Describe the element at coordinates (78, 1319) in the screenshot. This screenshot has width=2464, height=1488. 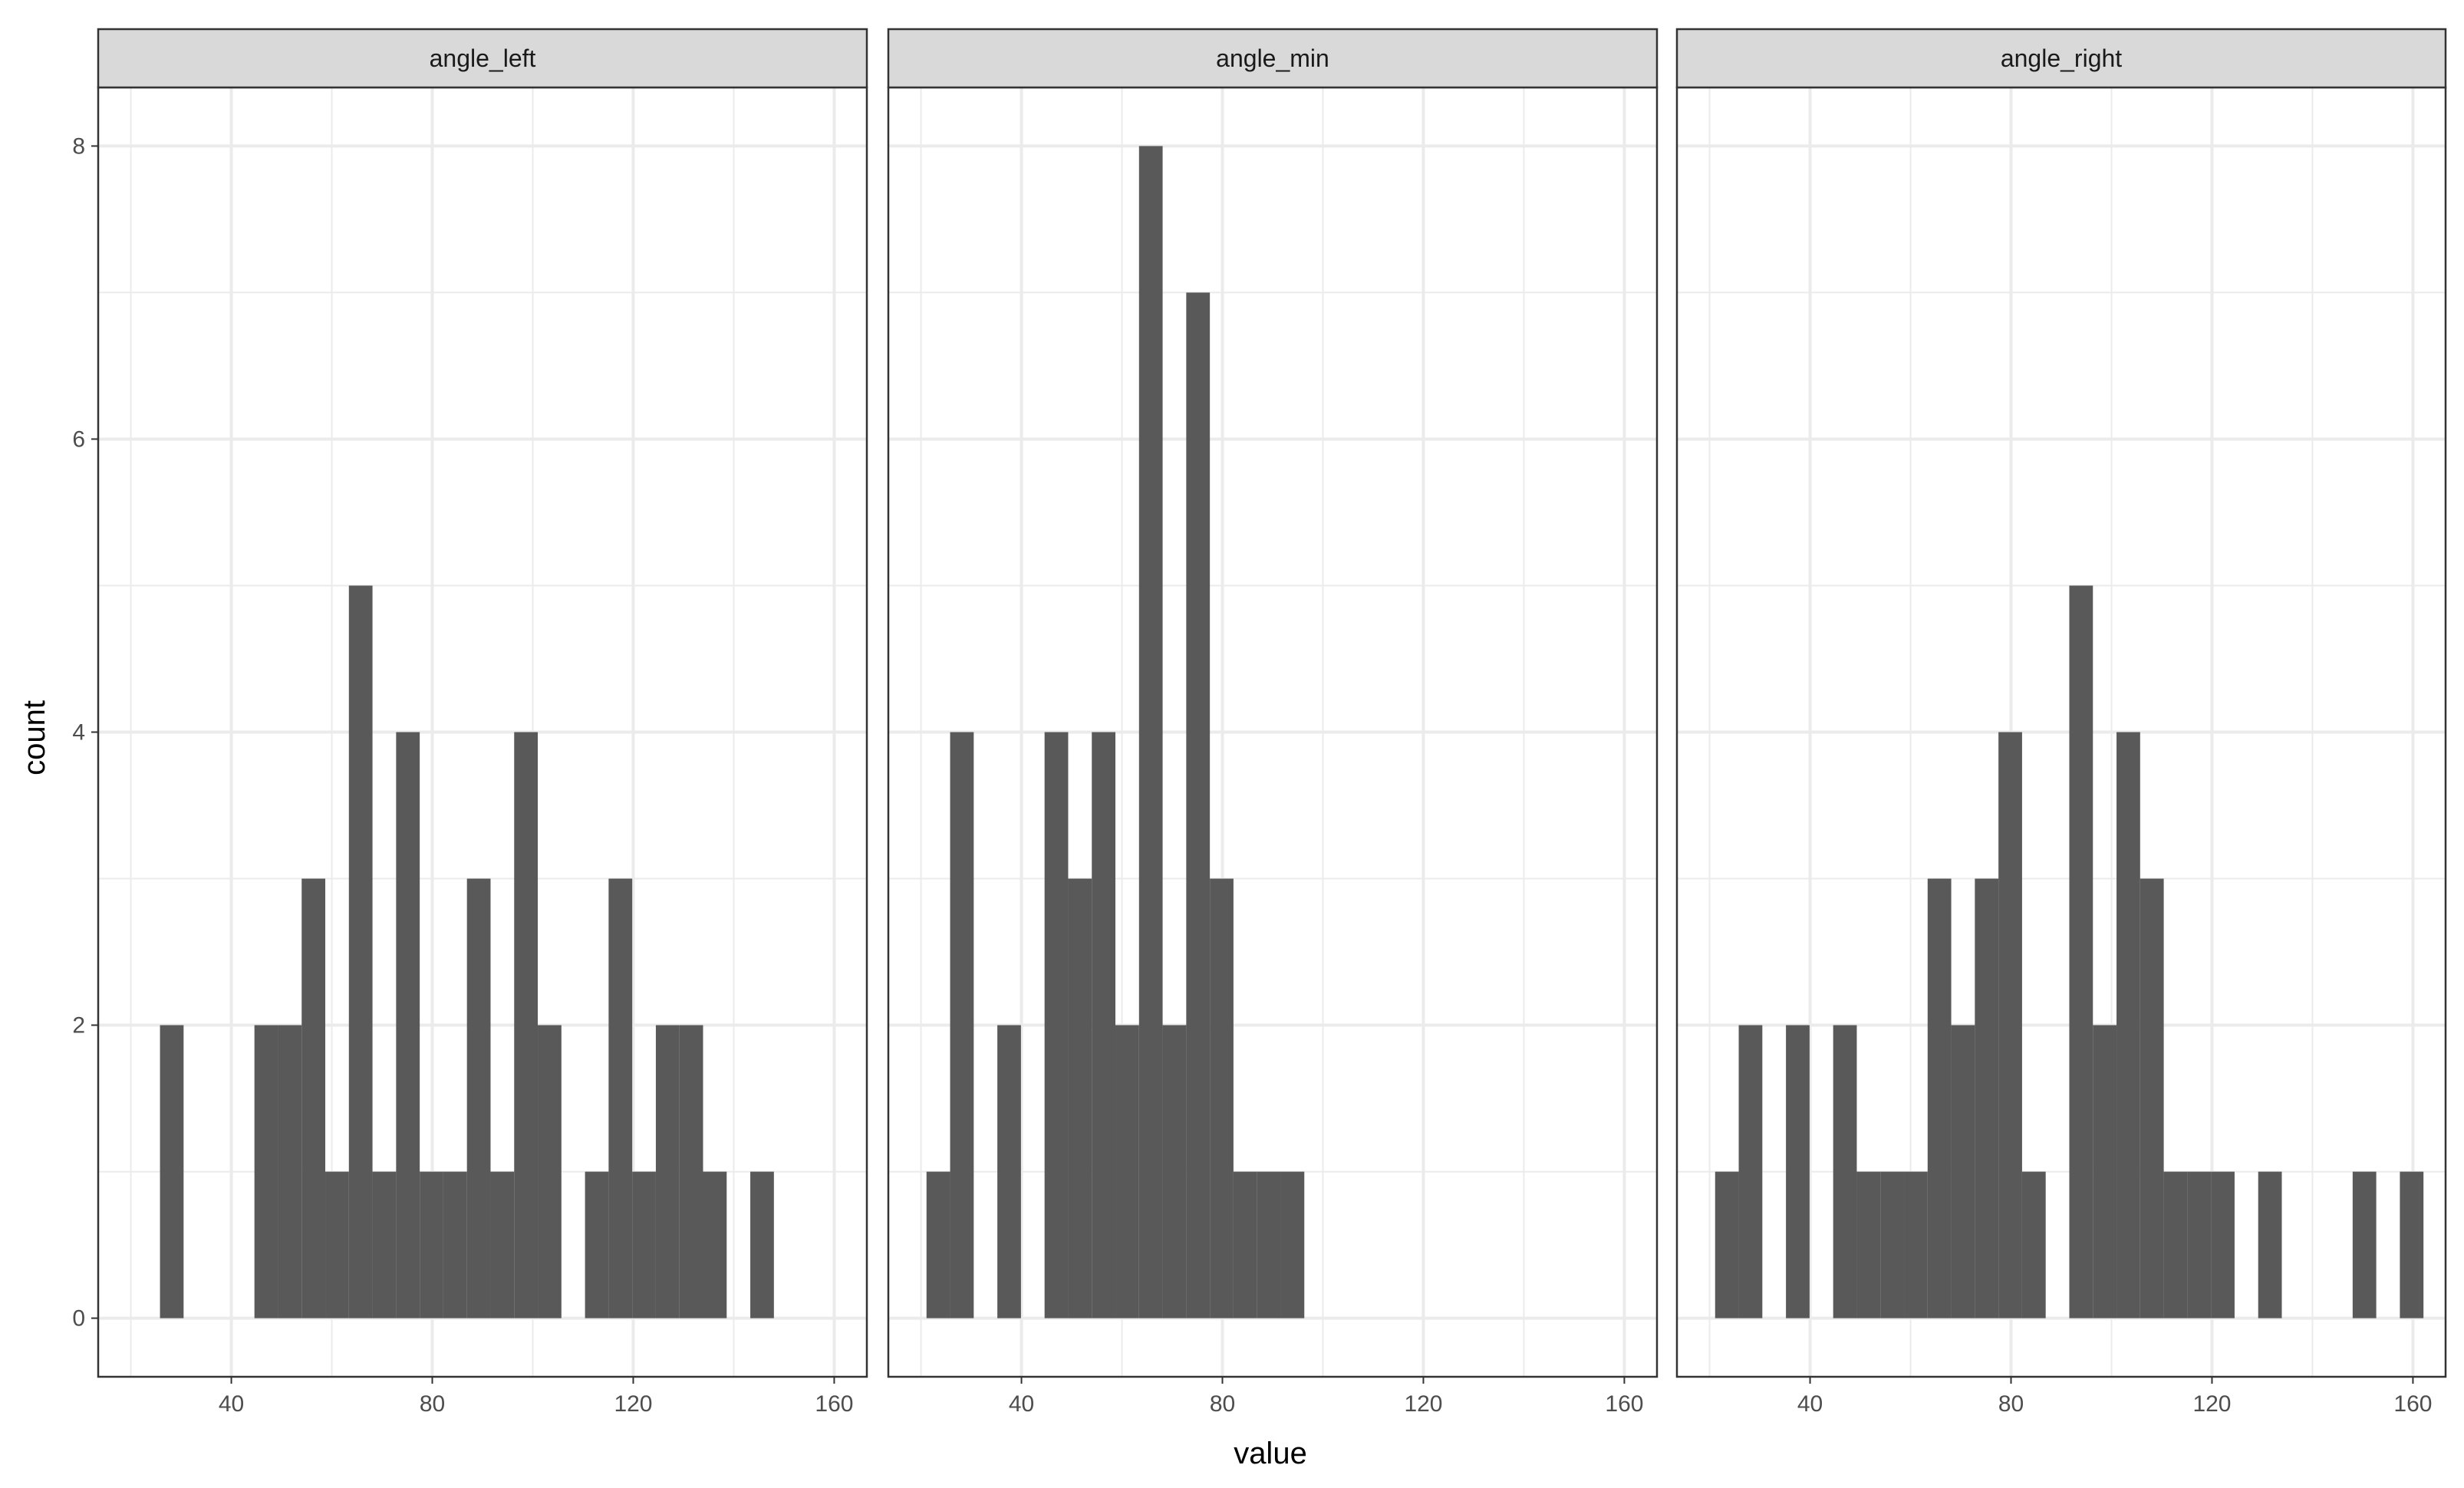
I see `y-tick-label: 0` at that location.